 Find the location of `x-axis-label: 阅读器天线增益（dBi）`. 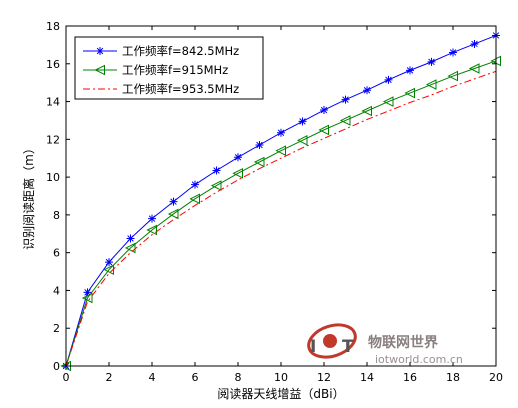

x-axis-label: 阅读器天线增益（dBi） is located at coordinates (280, 394).